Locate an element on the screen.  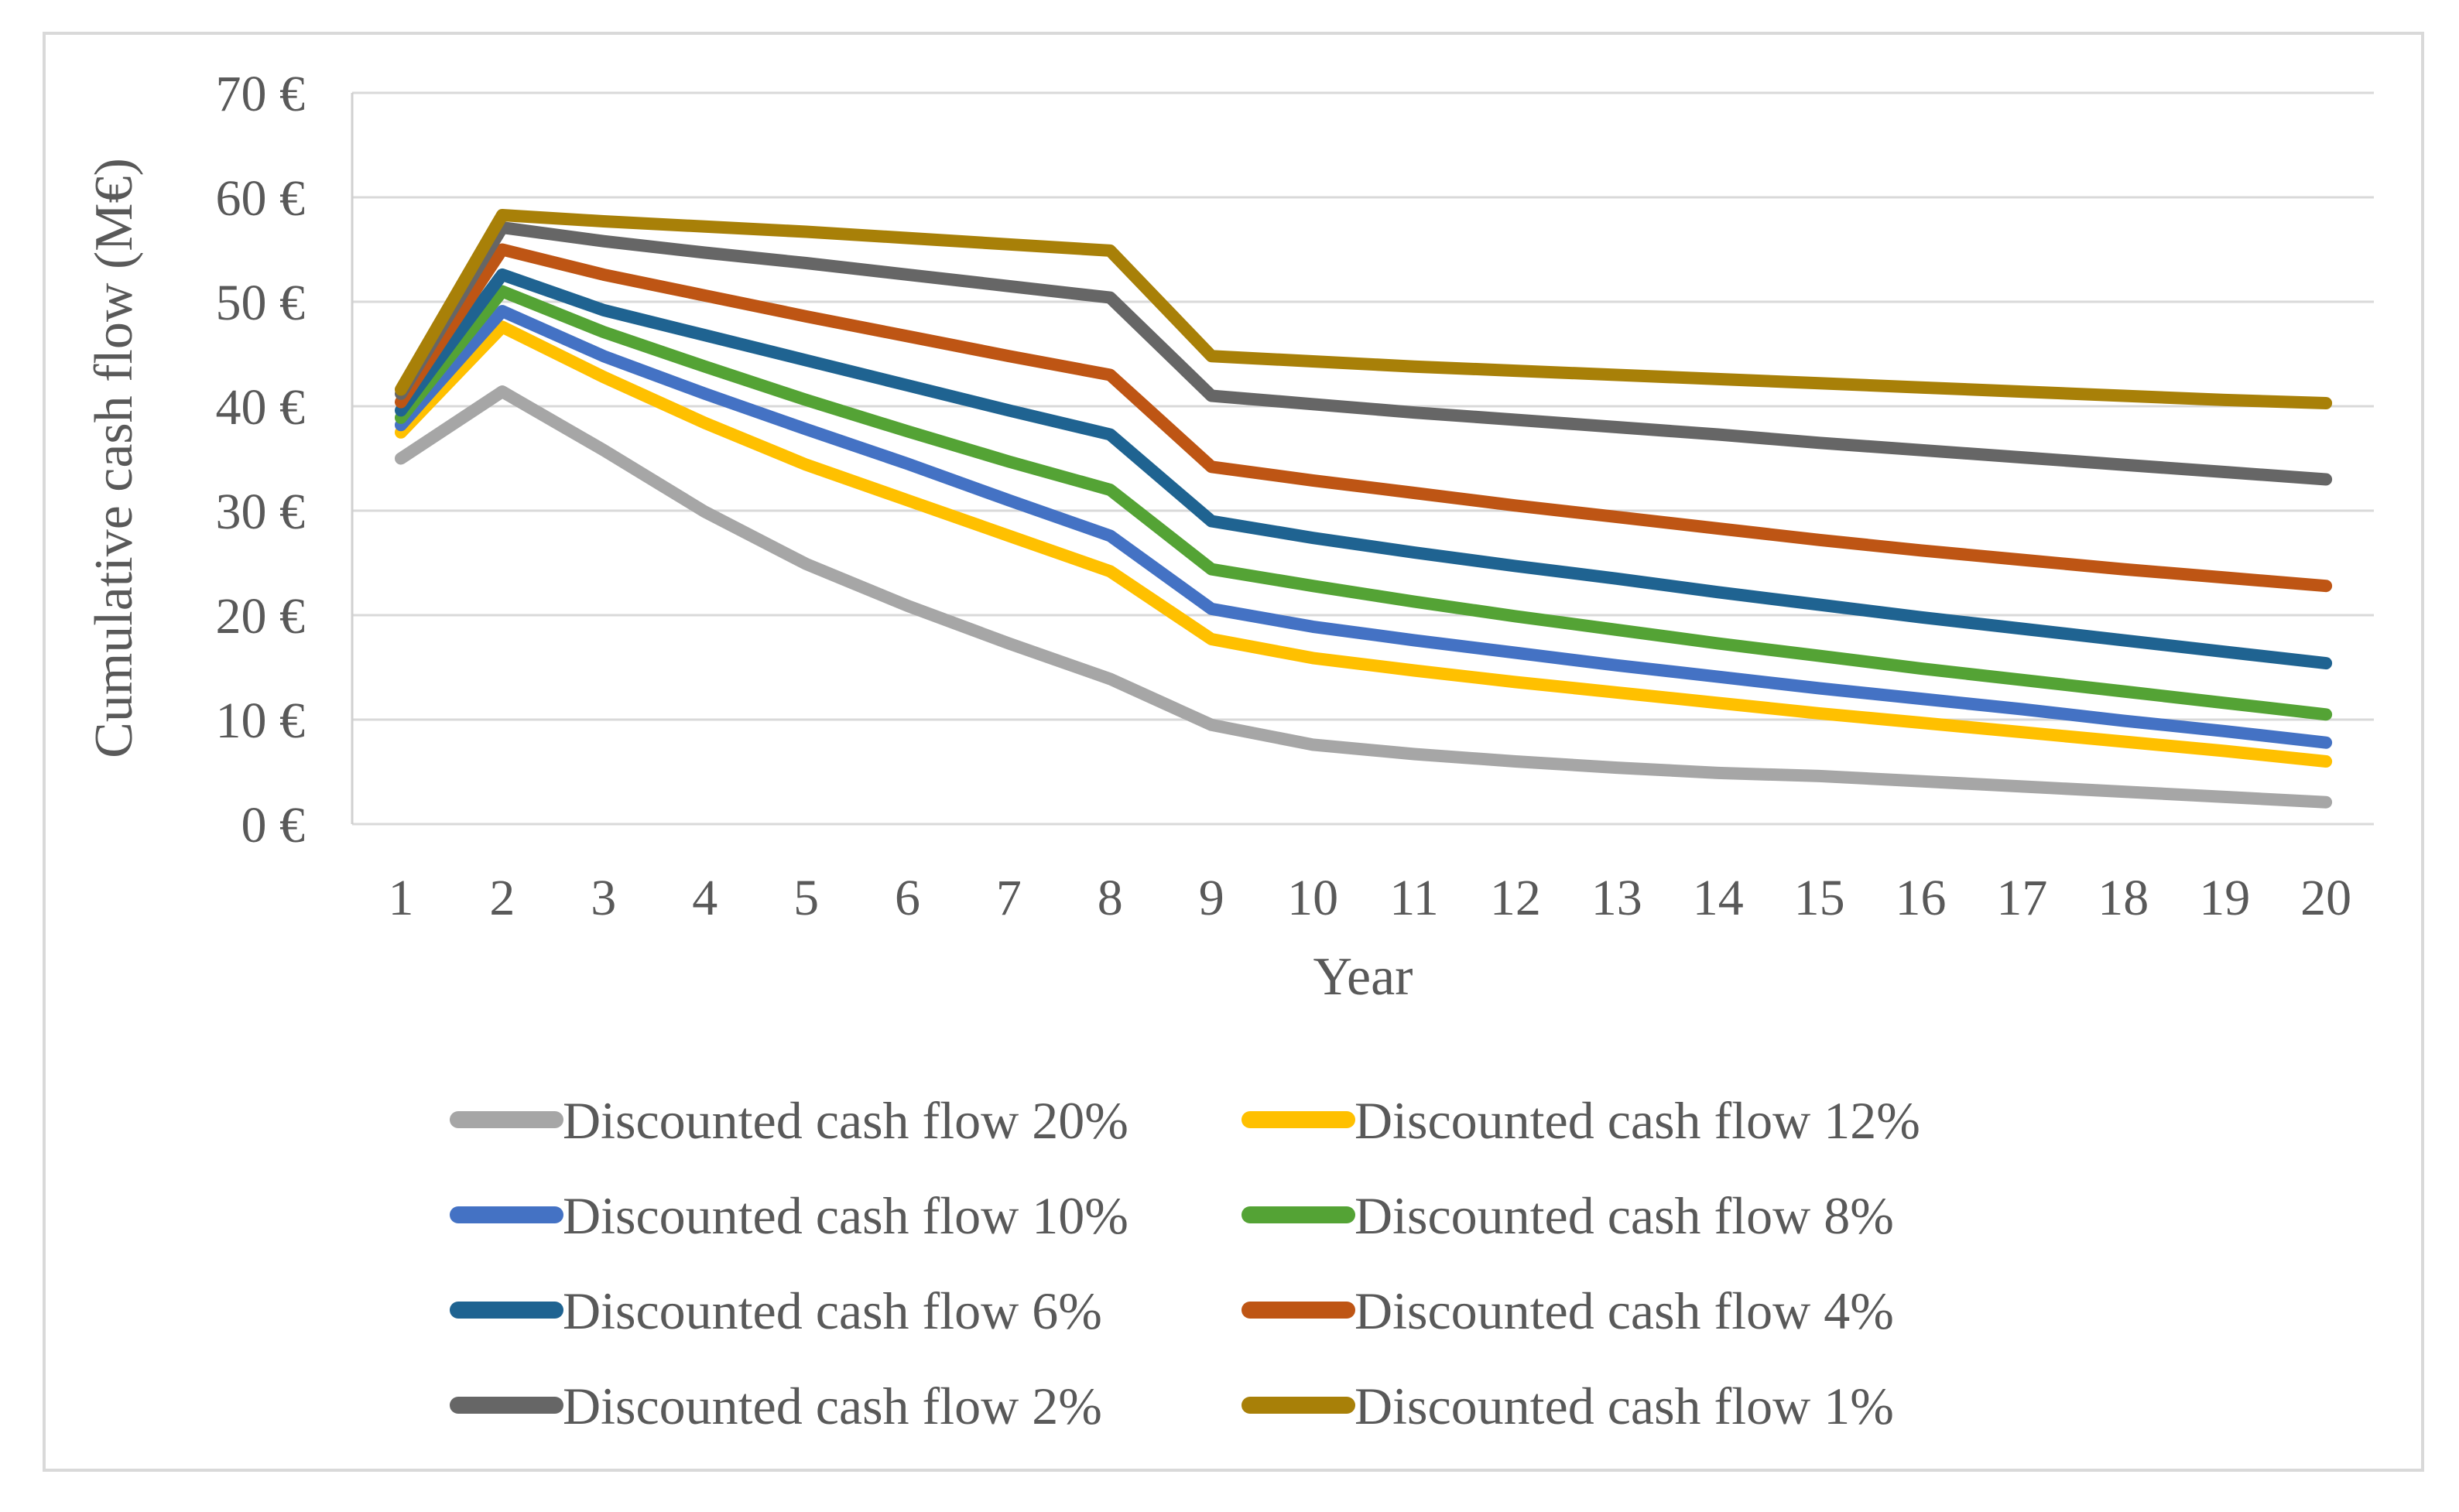
x-tick-label-6: 6 is located at coordinates (907, 898).